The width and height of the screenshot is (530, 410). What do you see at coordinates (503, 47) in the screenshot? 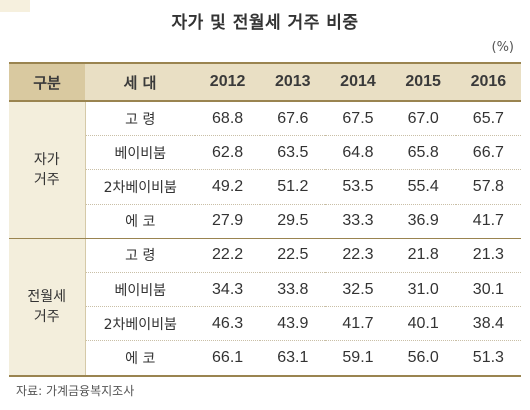
I see `unit-label: (%)` at bounding box center [503, 47].